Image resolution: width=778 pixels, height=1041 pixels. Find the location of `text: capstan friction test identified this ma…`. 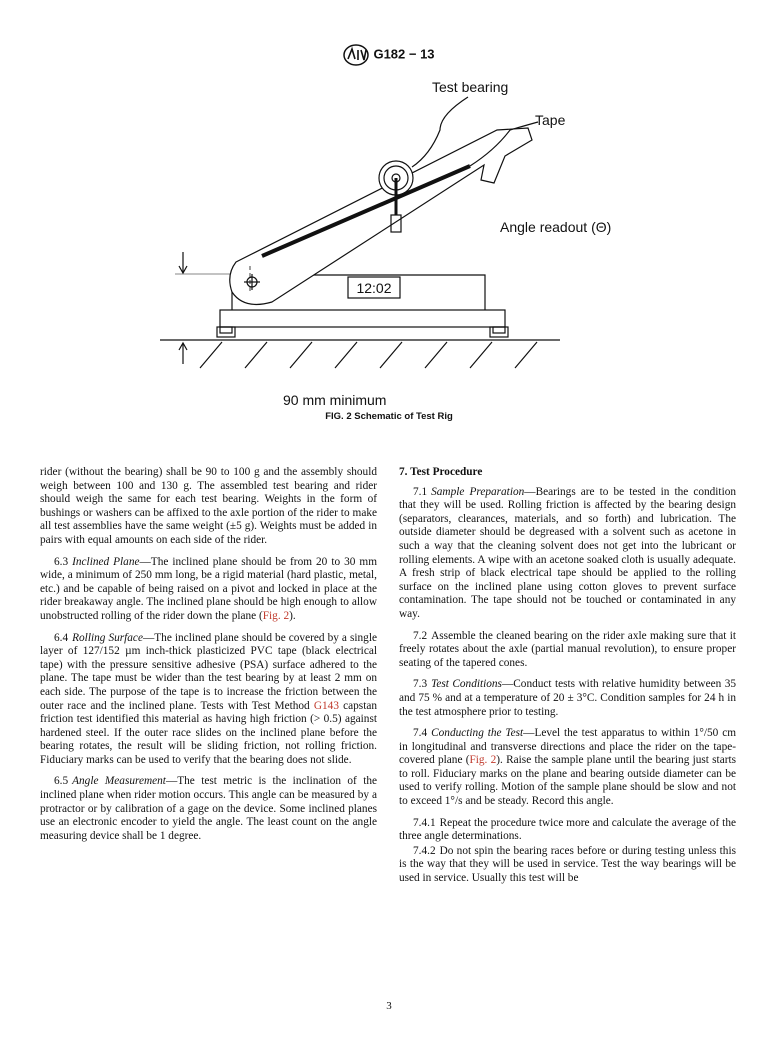

text: capstan friction test identified this ma… is located at coordinates (208, 732).